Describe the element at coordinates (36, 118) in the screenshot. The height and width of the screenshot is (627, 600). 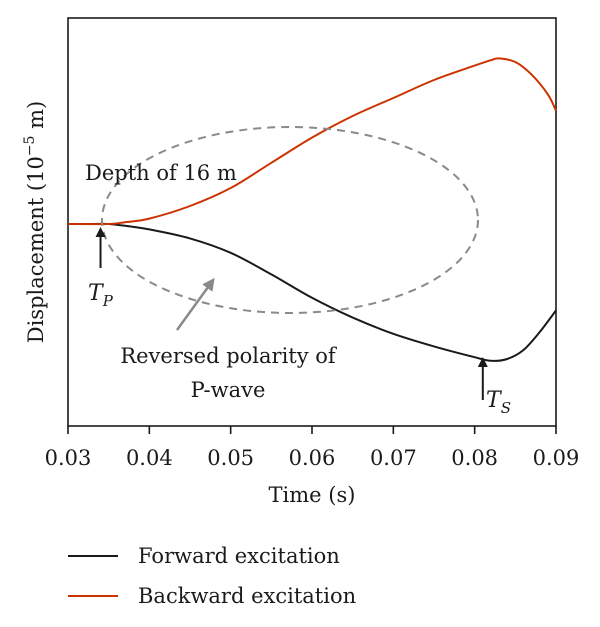
I see `y-axis-label-unit: m)` at that location.